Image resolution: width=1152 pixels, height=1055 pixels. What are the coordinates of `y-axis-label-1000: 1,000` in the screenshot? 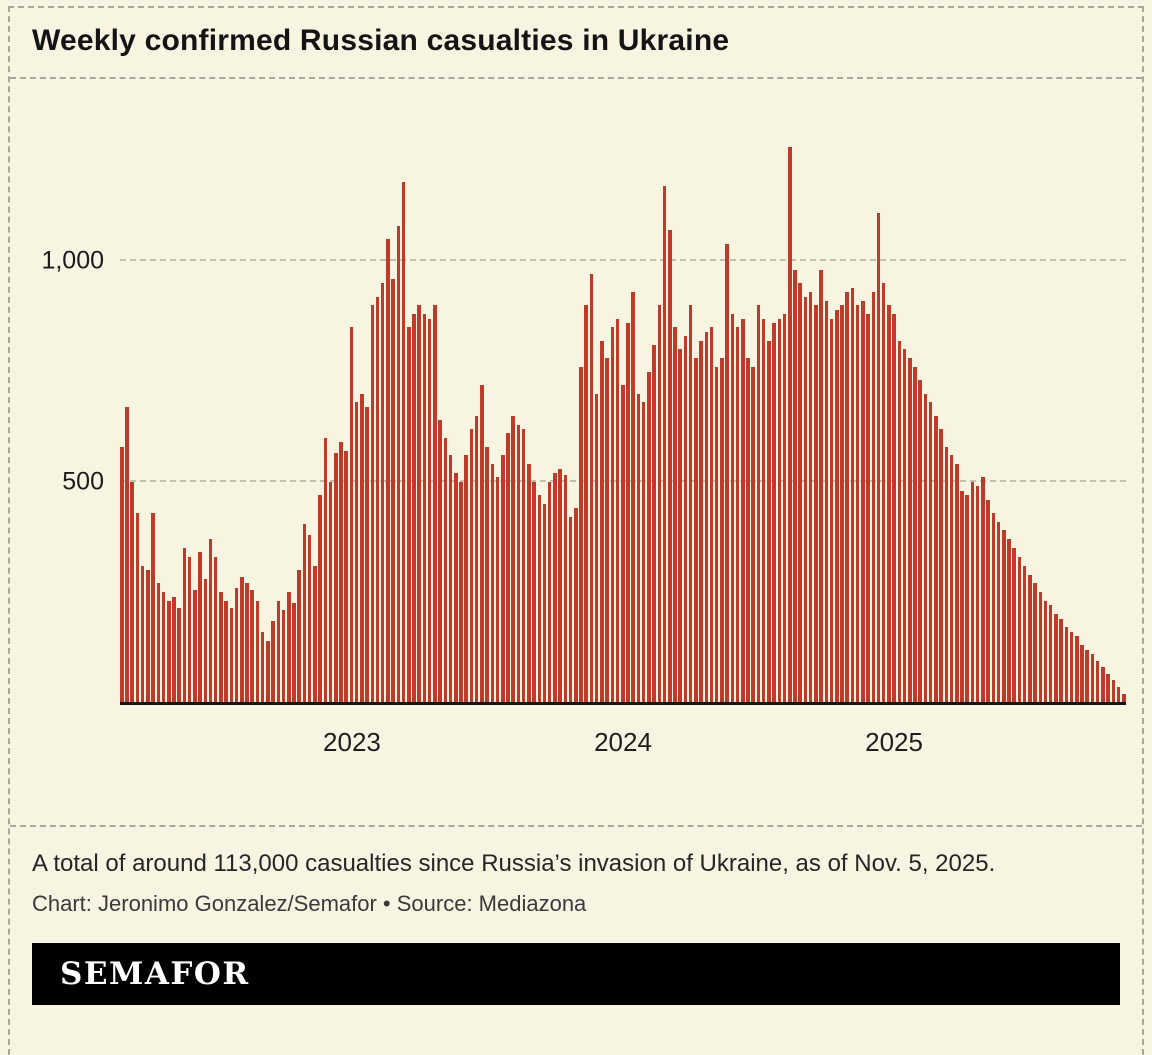 It's located at (72, 260).